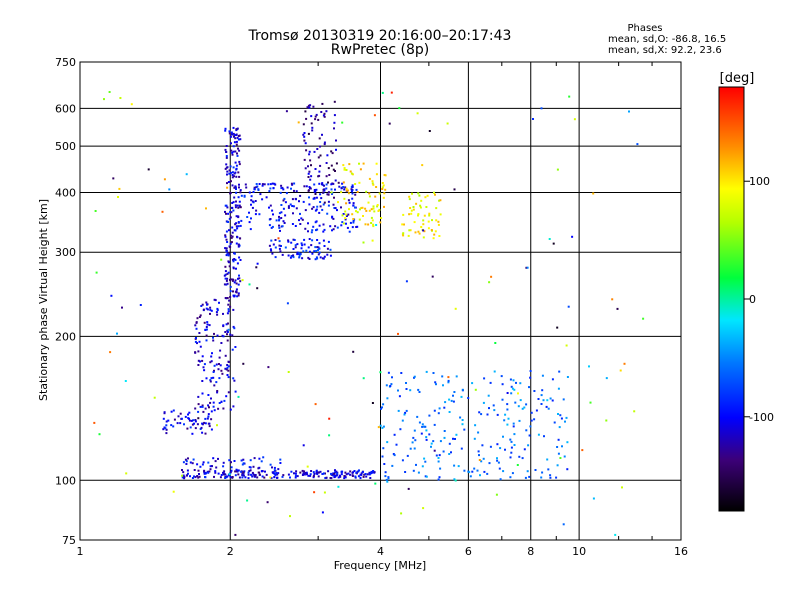 The image size is (800, 600). Describe the element at coordinates (731, 299) in the screenshot. I see `colorbar-gradient` at that location.